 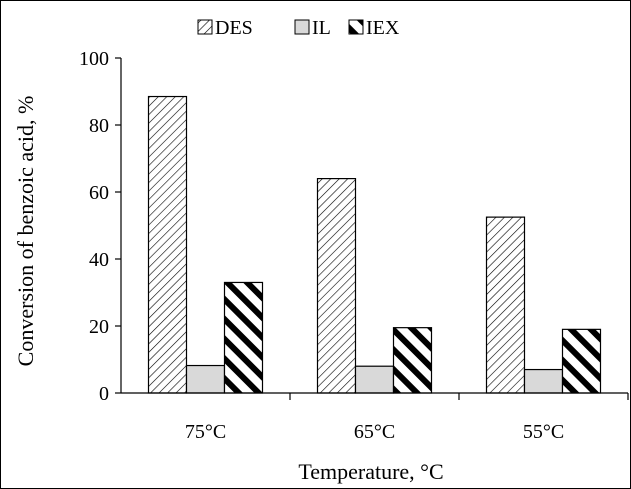 I want to click on legend-swatch-des, so click(x=205, y=27).